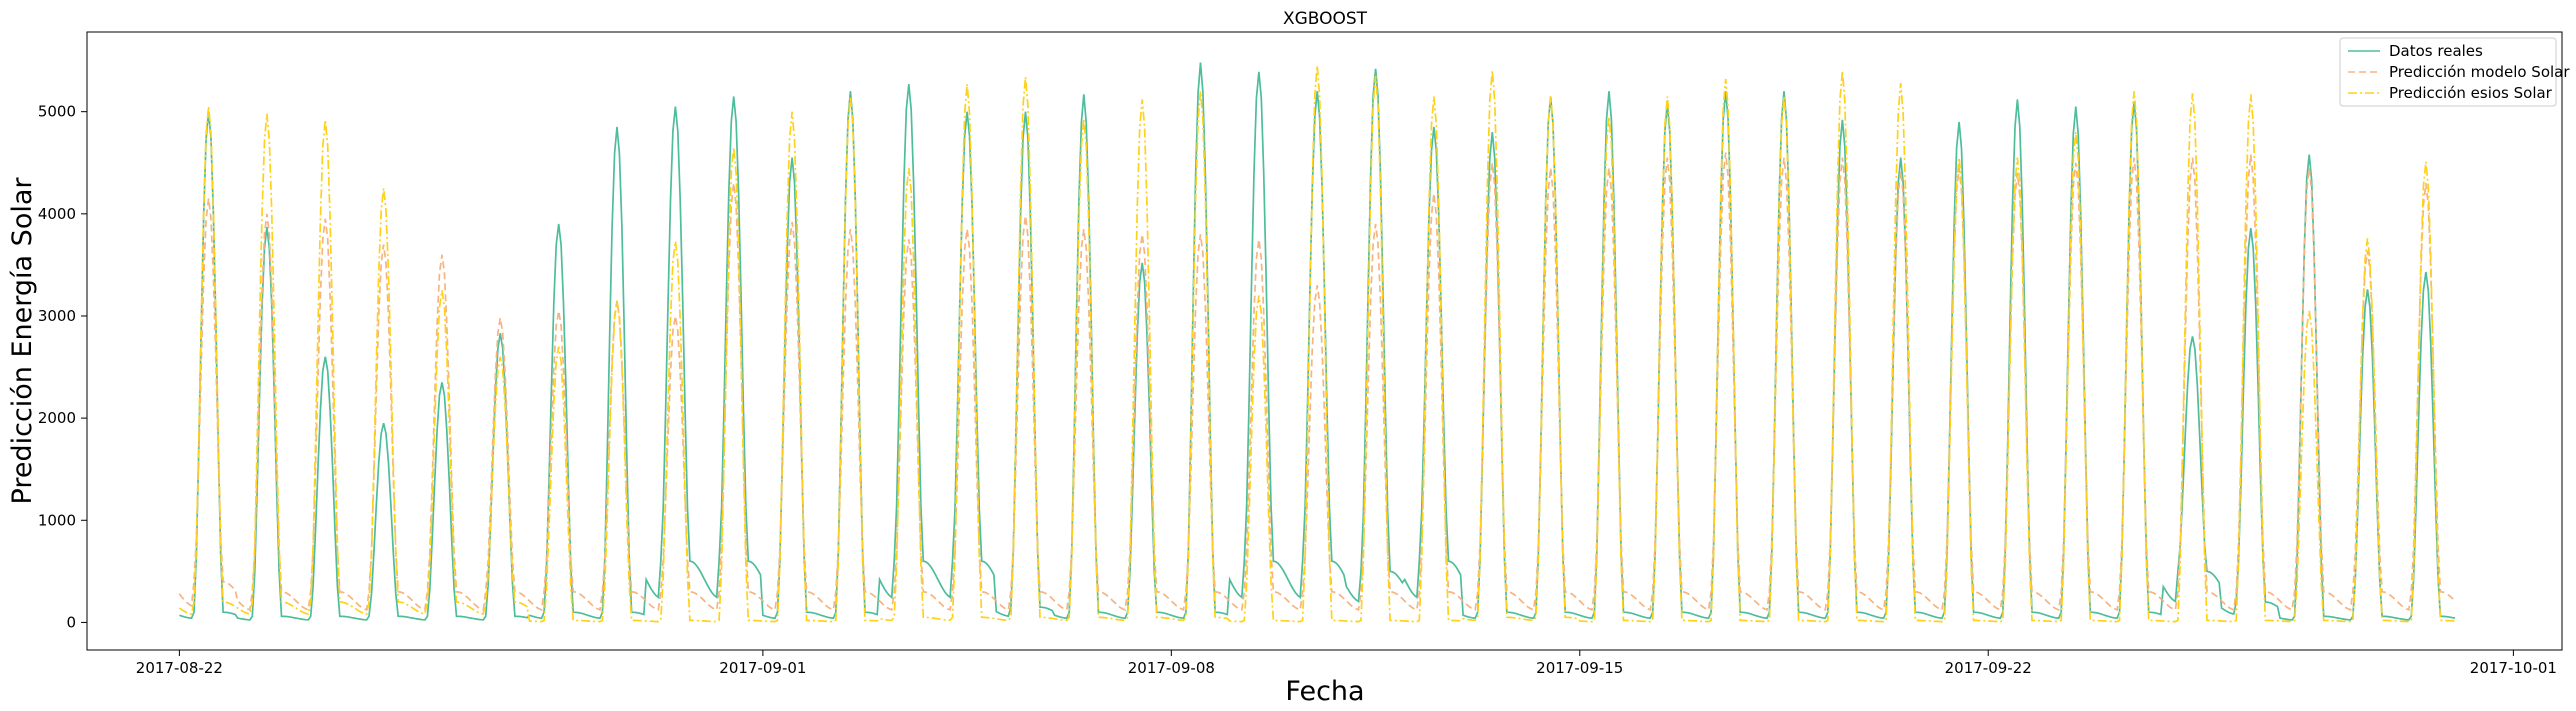 The image size is (2576, 711). I want to click on y-axis-title: Predicción Energía Solar, so click(22, 341).